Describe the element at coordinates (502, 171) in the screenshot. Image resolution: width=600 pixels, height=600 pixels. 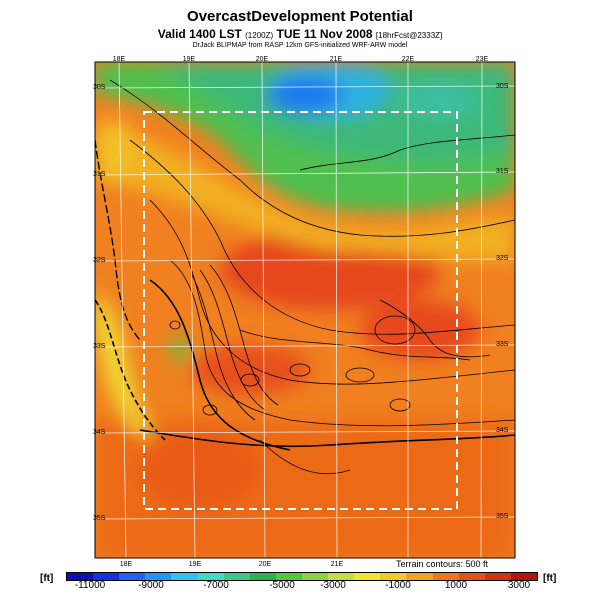
I see `lat-label-right: 31S` at that location.